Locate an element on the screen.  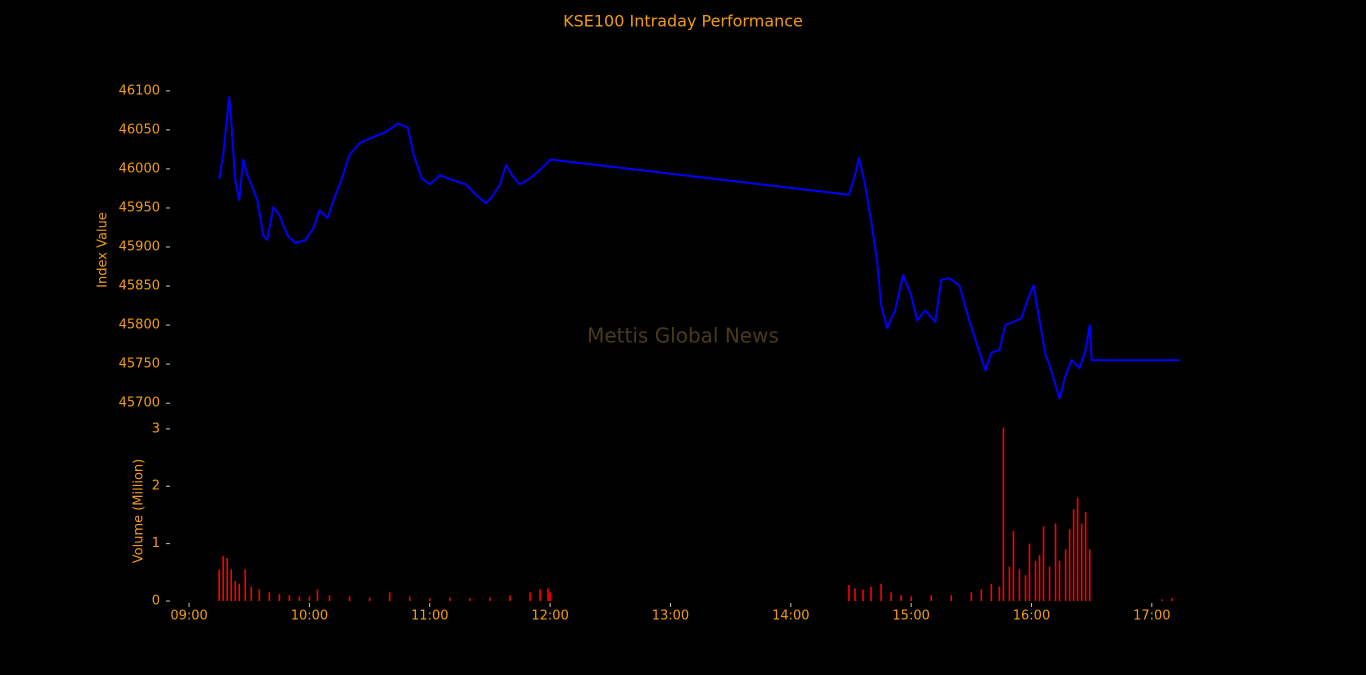
y-tick-label: 3 is located at coordinates (156, 428).